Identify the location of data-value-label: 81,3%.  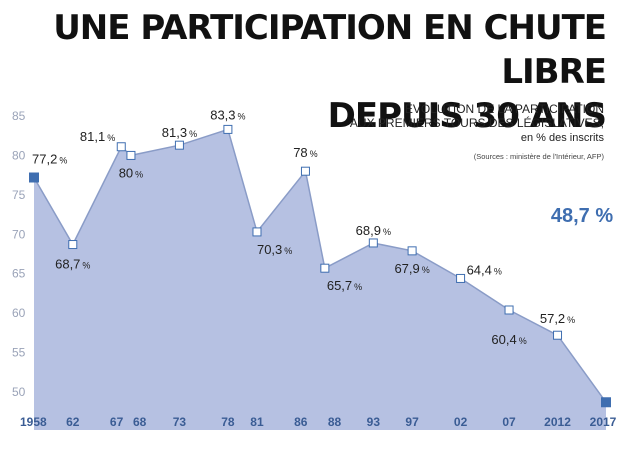
(179, 132).